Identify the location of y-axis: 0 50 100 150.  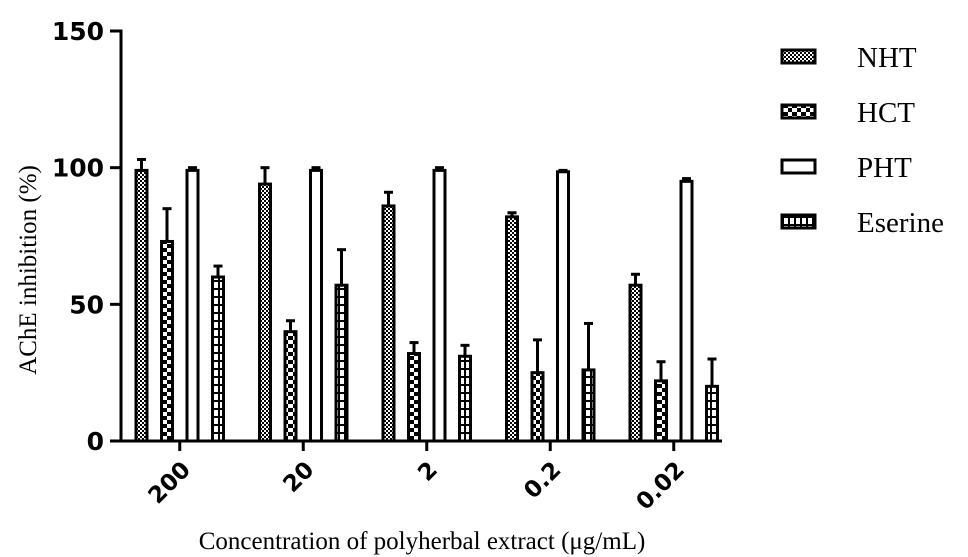
(87, 236).